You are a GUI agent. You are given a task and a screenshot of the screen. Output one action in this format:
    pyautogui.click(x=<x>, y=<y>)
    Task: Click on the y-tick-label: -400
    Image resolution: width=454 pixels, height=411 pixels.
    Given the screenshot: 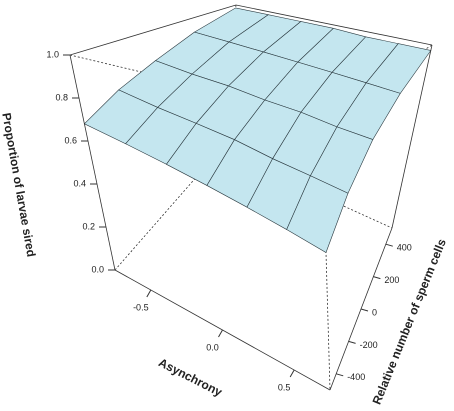 What is the action you would take?
    pyautogui.click(x=356, y=377)
    